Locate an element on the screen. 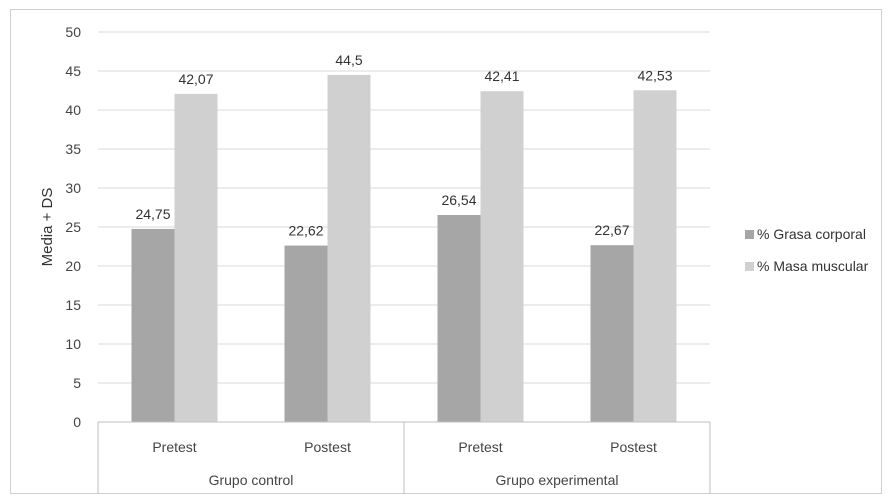 This screenshot has width=893, height=499. data-label: 22,67 is located at coordinates (611, 230).